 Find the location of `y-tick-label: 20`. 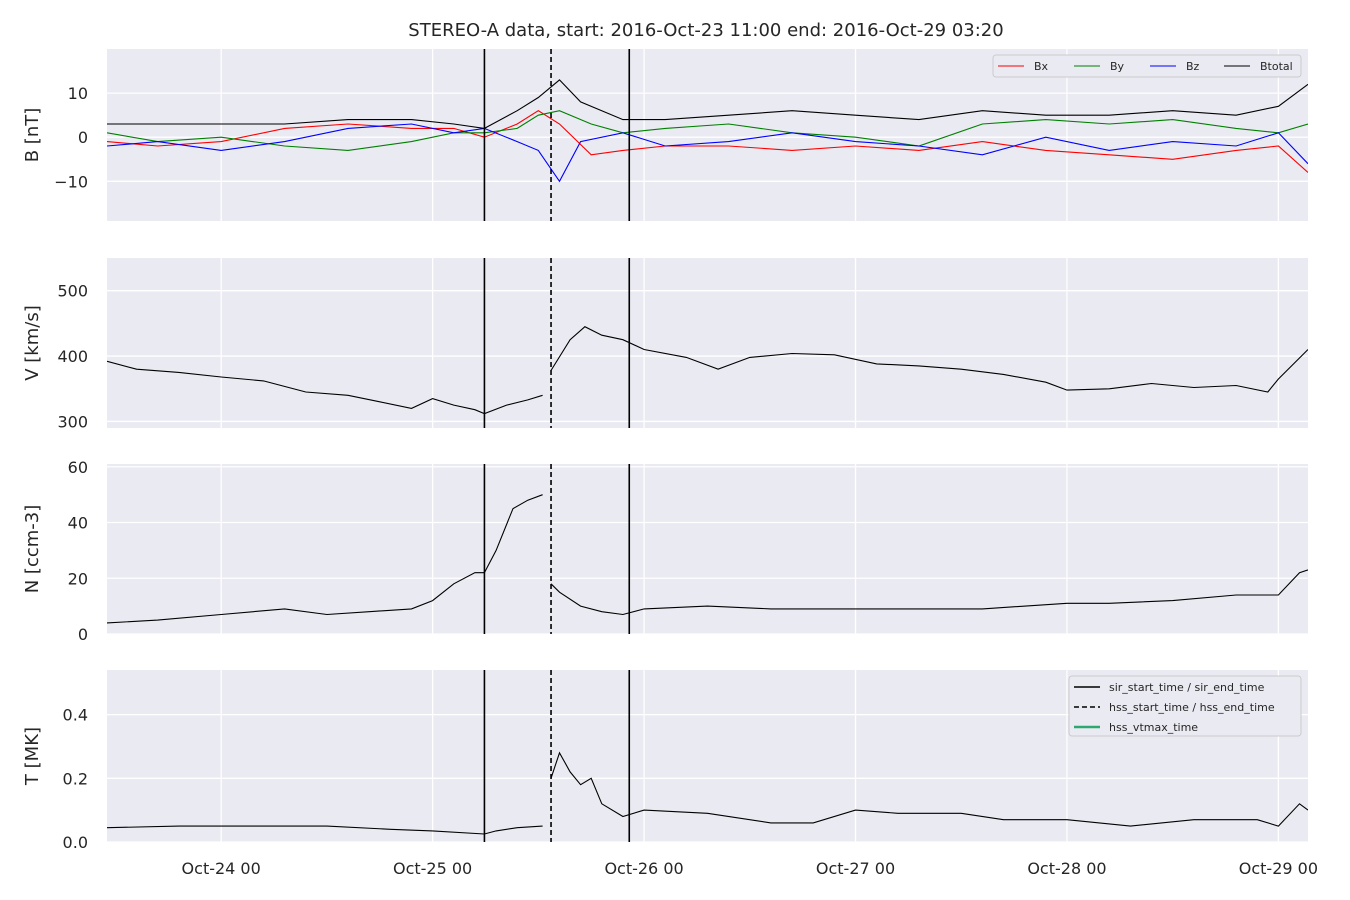

y-tick-label: 20 is located at coordinates (78, 578).